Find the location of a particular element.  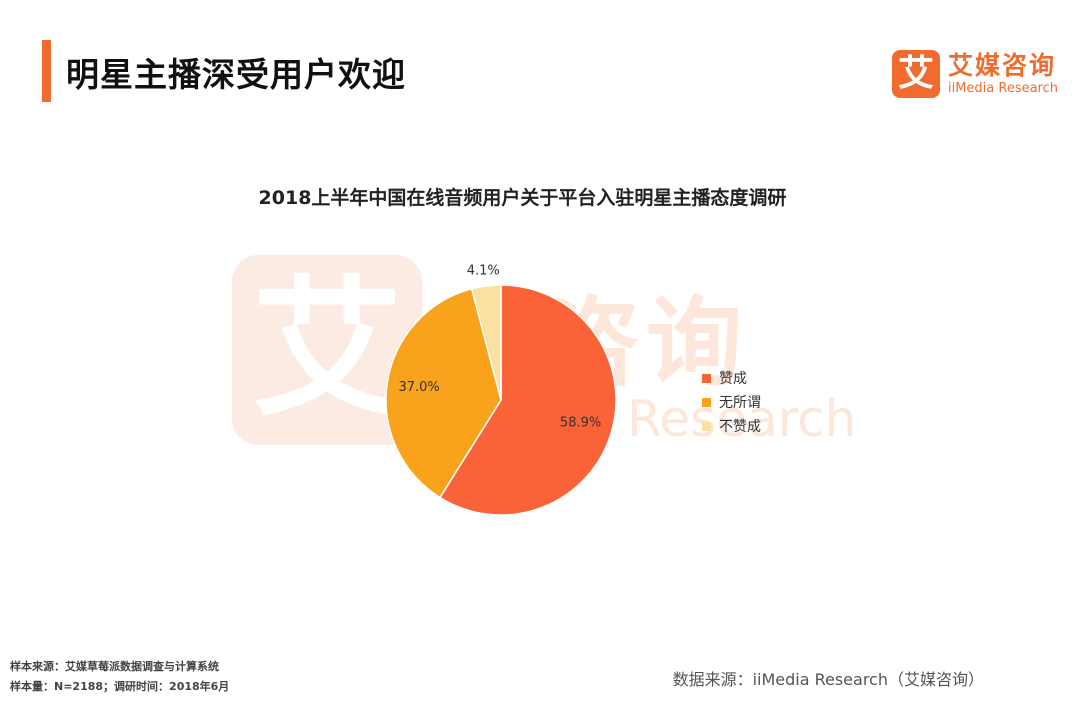

legend-label: 无所谓 is located at coordinates (740, 403).